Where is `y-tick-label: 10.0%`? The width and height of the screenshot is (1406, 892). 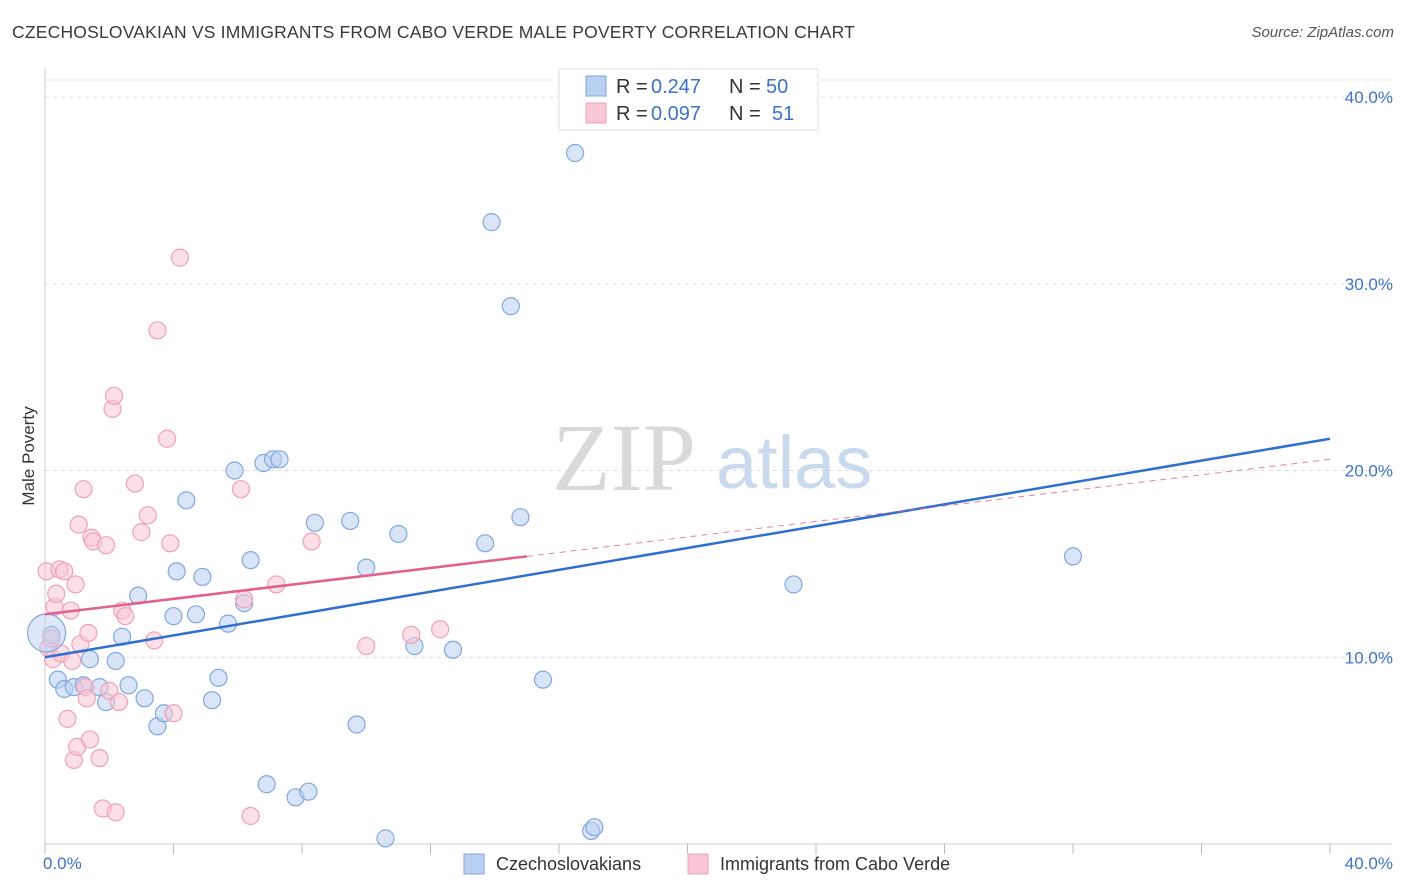
y-tick-label: 10.0% is located at coordinates (1369, 657).